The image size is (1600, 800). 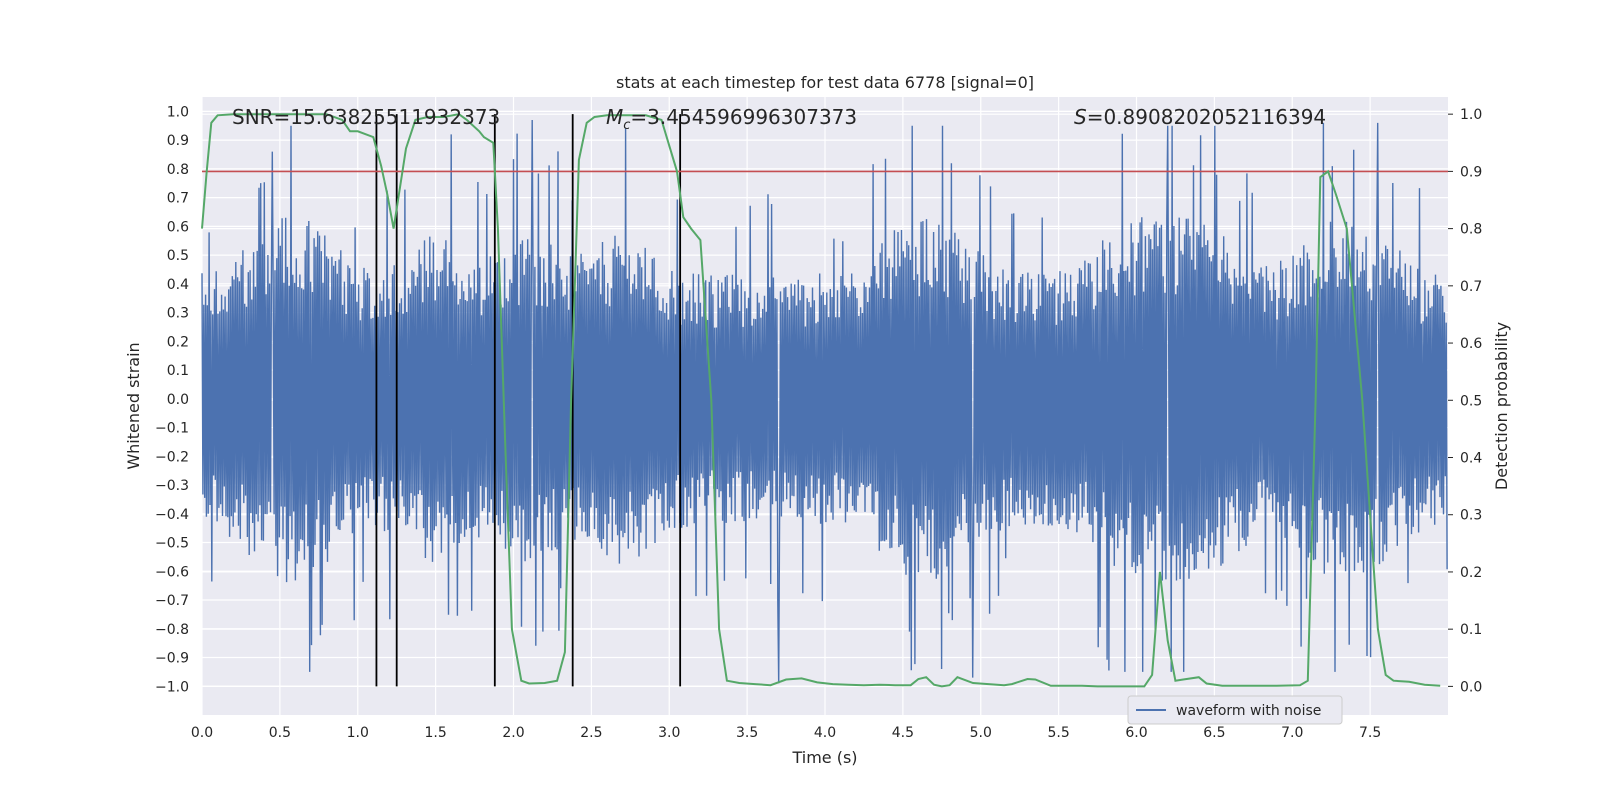 What do you see at coordinates (178, 256) in the screenshot?
I see `y-tick-label: 0.5` at bounding box center [178, 256].